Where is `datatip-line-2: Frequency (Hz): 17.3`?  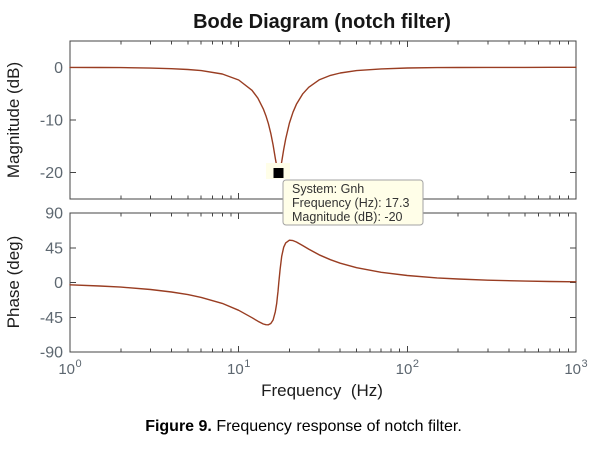
datatip-line-2: Frequency (Hz): 17.3 is located at coordinates (350, 203).